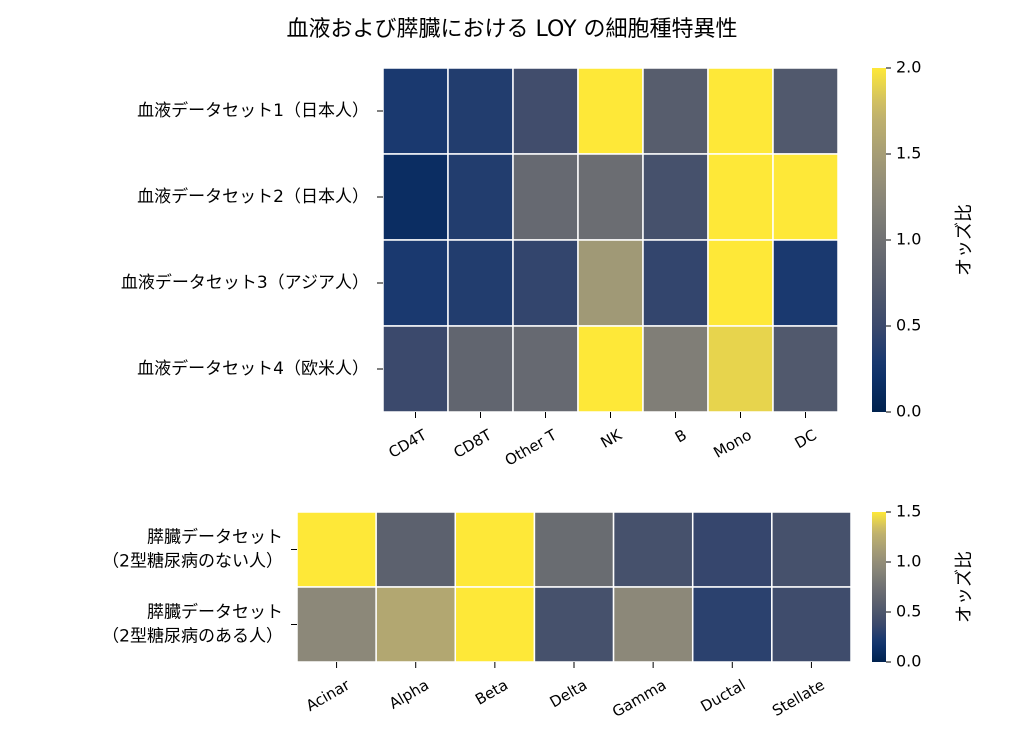 The width and height of the screenshot is (1024, 729). What do you see at coordinates (253, 110) in the screenshot?
I see `y-tick-label: 血液データセット1（日本人）` at bounding box center [253, 110].